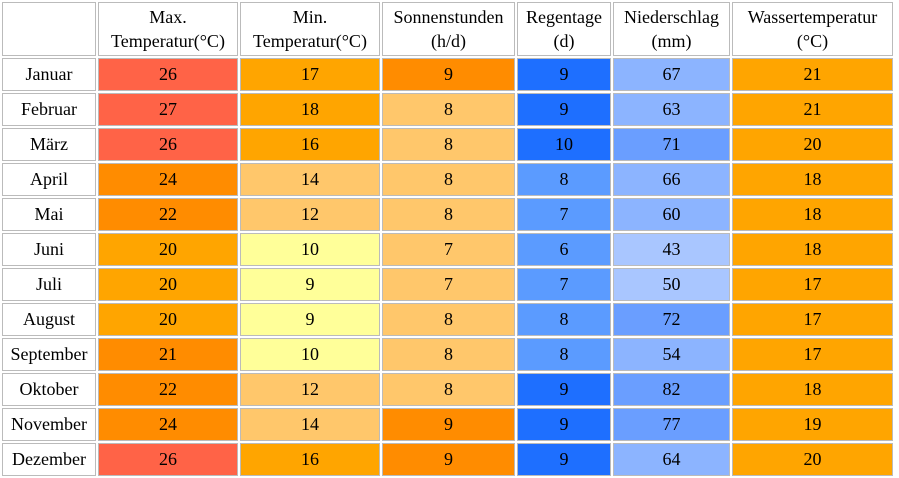 The height and width of the screenshot is (478, 899). I want to click on max-temperature-cell: 21, so click(168, 354).